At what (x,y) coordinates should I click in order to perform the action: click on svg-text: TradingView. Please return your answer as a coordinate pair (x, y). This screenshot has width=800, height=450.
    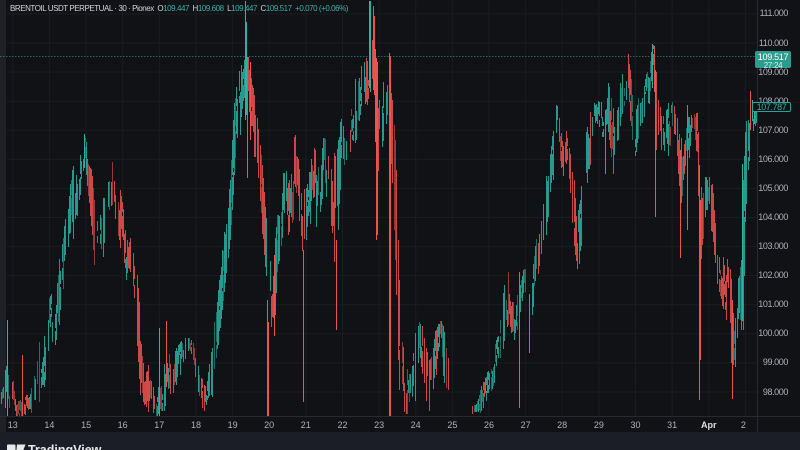
    Looking at the image, I should click on (65, 447).